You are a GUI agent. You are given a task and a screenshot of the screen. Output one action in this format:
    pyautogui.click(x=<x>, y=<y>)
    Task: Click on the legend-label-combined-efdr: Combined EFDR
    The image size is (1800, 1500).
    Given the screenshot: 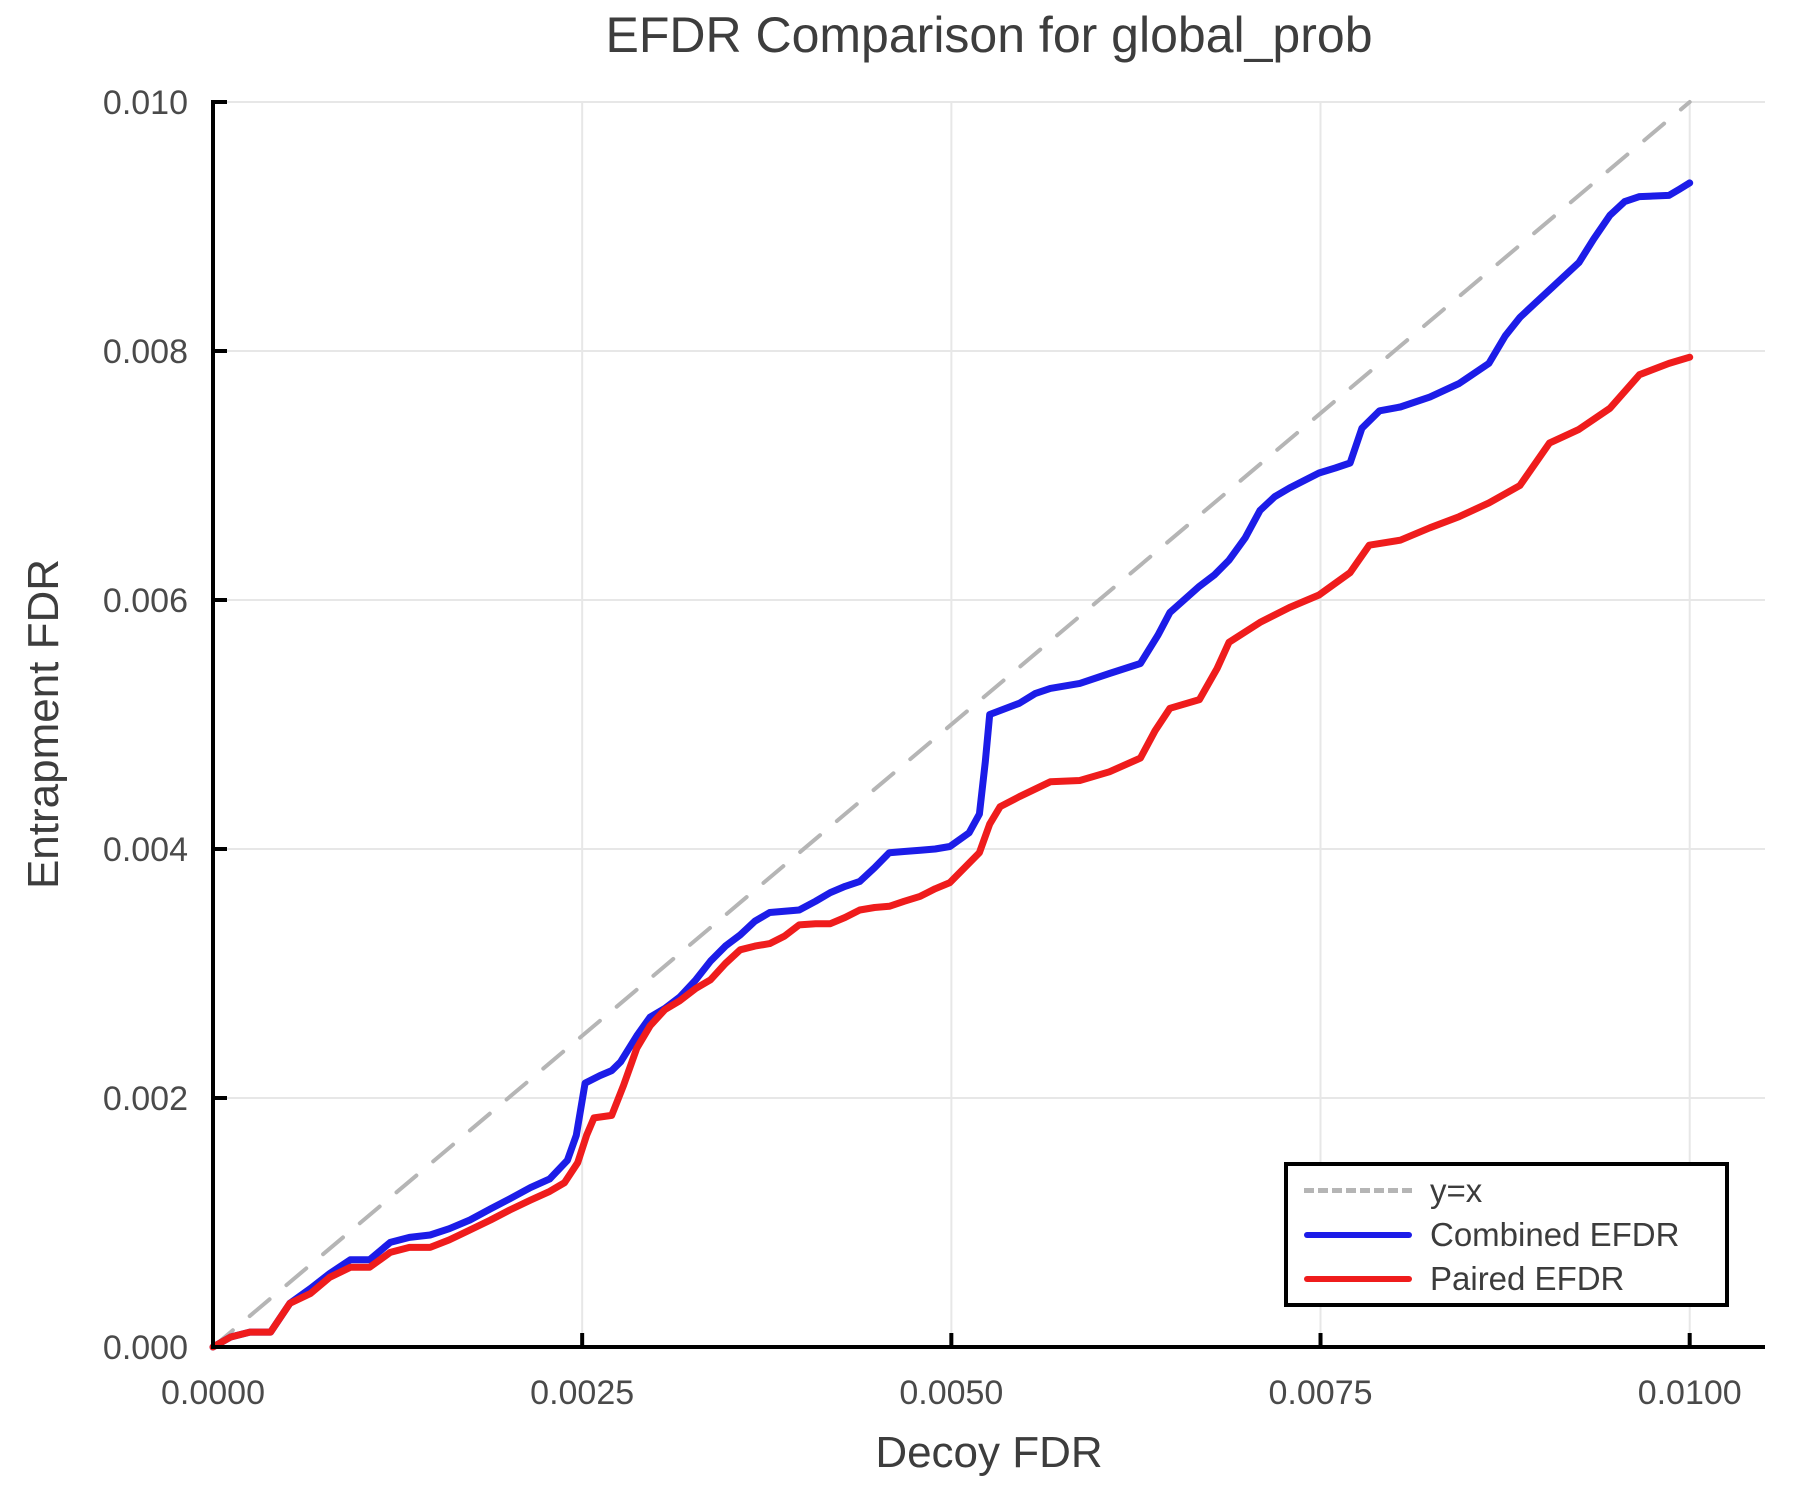 What is the action you would take?
    pyautogui.click(x=1555, y=1234)
    